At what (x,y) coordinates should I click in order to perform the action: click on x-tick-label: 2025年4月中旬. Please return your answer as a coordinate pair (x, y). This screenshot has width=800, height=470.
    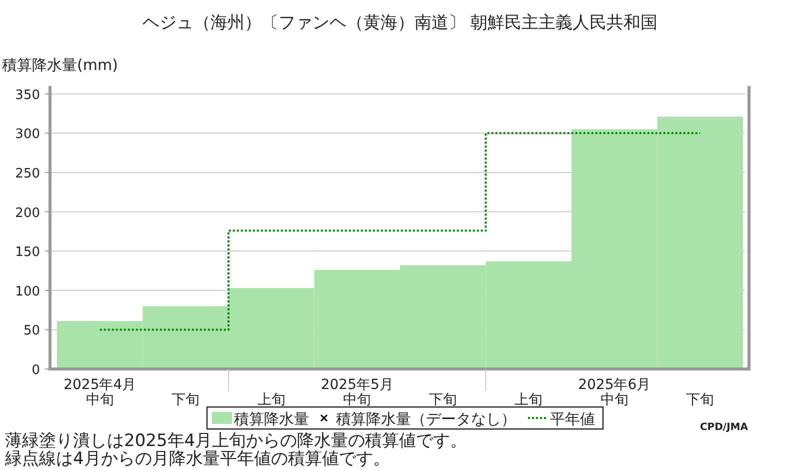
    Looking at the image, I should click on (100, 392).